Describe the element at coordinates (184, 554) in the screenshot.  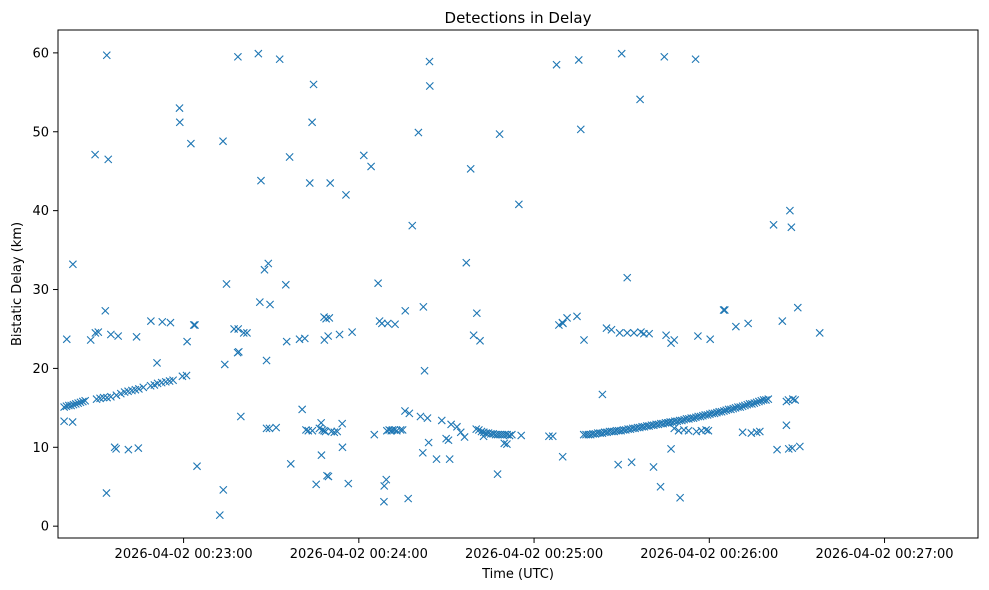
I see `x-tick-label: 2026-04-02 00:23:00` at that location.